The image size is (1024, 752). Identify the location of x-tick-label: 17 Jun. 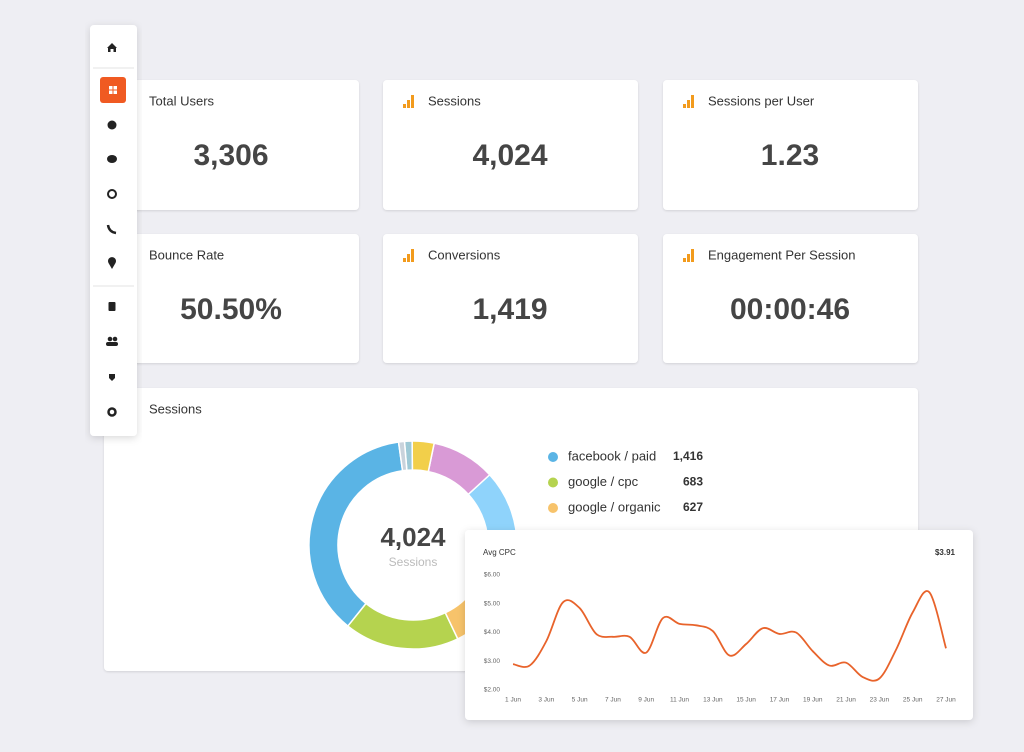
(780, 700).